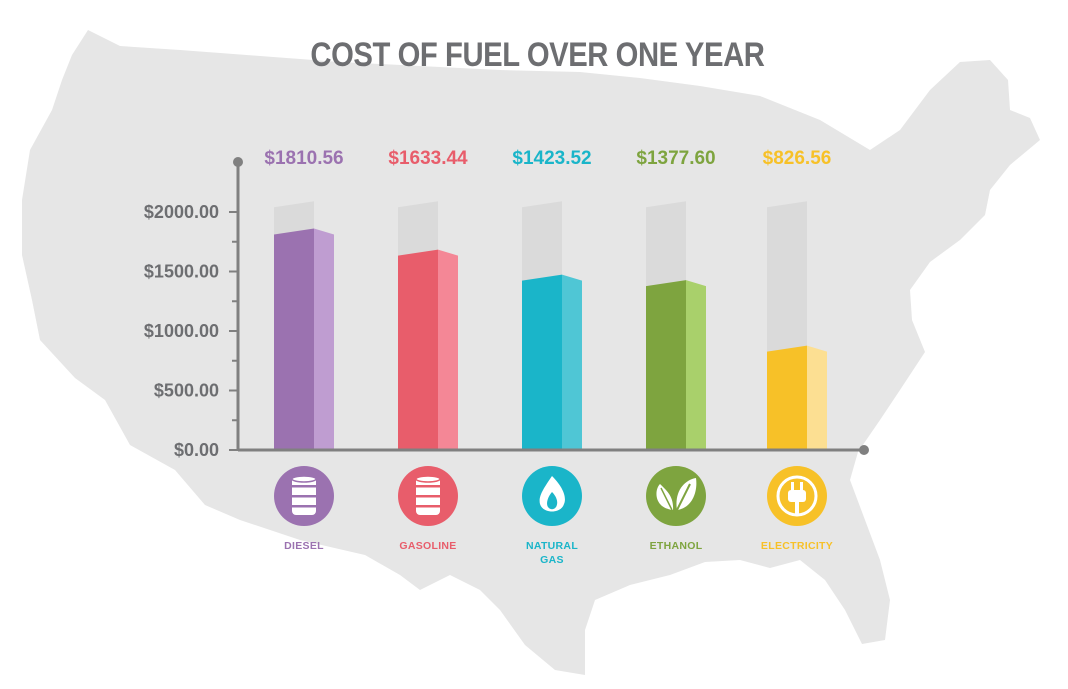 This screenshot has width=1068, height=689. What do you see at coordinates (572, 362) in the screenshot?
I see `bar-side-natural-gas` at bounding box center [572, 362].